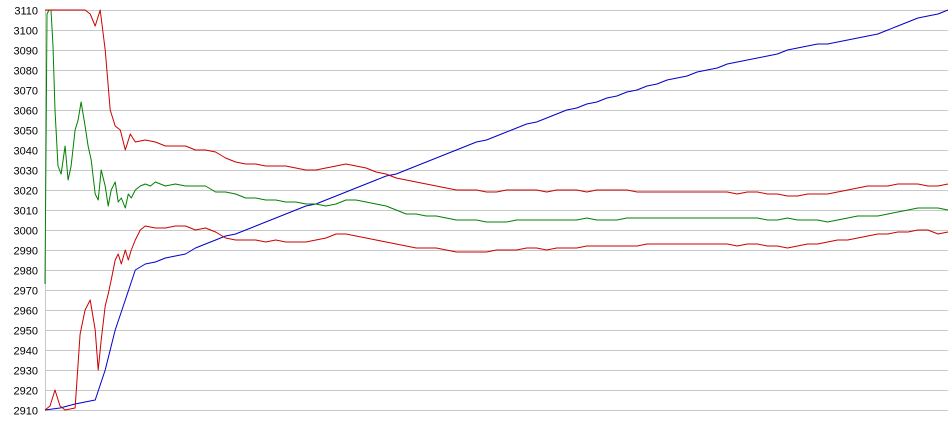 This screenshot has width=950, height=435. I want to click on y-tick-label-3110: 3110, so click(26, 12).